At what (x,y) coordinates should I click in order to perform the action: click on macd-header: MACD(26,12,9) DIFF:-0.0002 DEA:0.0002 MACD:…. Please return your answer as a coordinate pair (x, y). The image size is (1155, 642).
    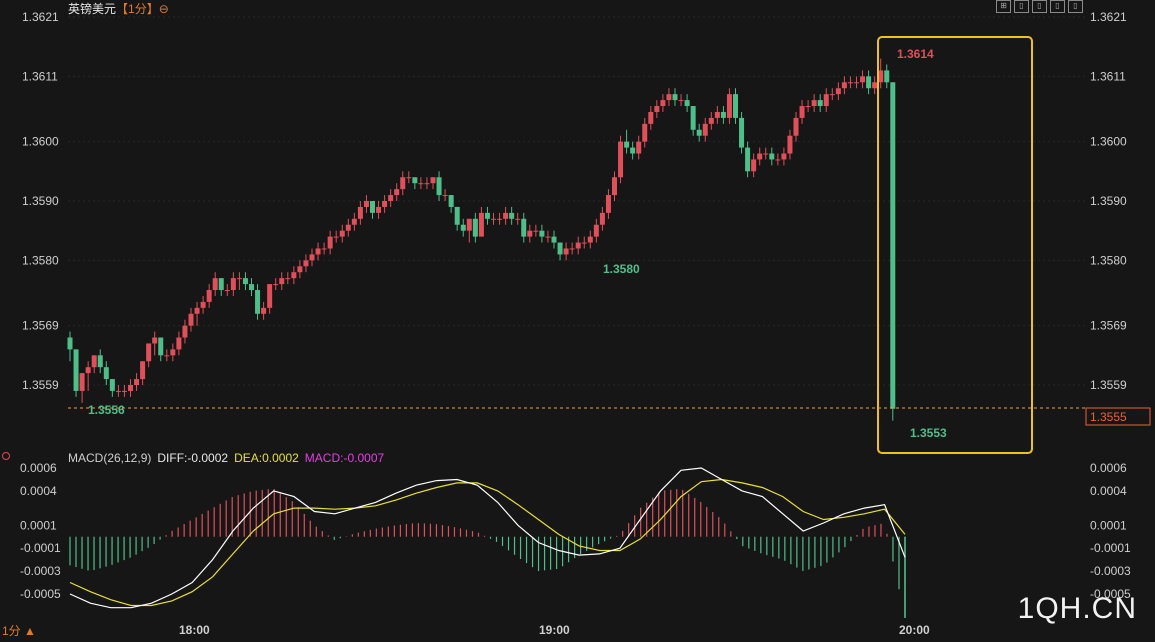
    Looking at the image, I should click on (229, 458).